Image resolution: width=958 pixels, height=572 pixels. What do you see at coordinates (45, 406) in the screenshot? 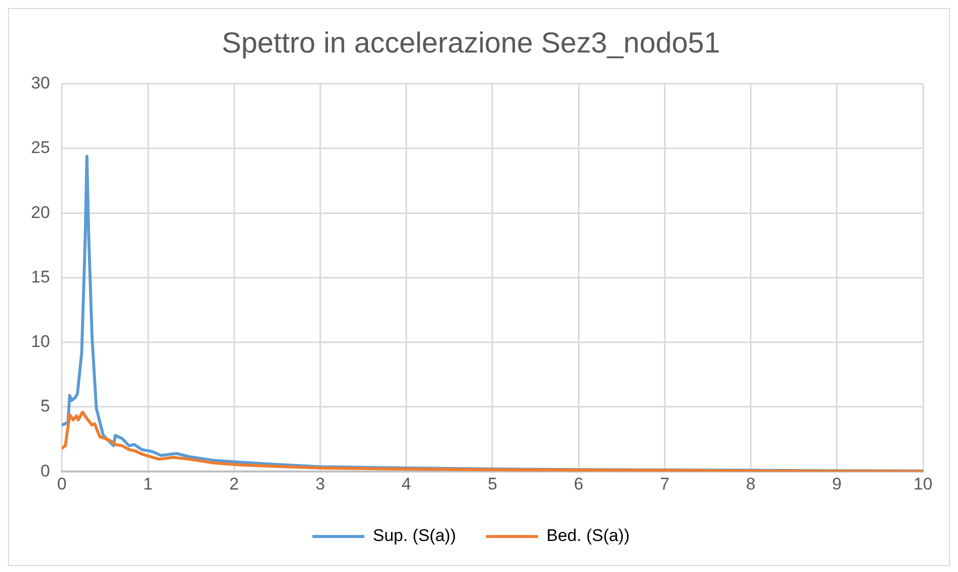
I see `y-tick-label: 5` at bounding box center [45, 406].